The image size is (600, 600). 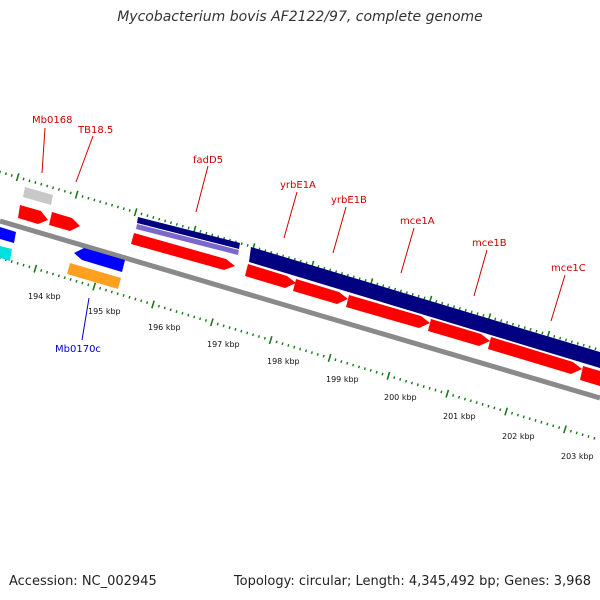 What do you see at coordinates (78, 349) in the screenshot?
I see `gene-label-Mb0170c: Mb0170c` at bounding box center [78, 349].